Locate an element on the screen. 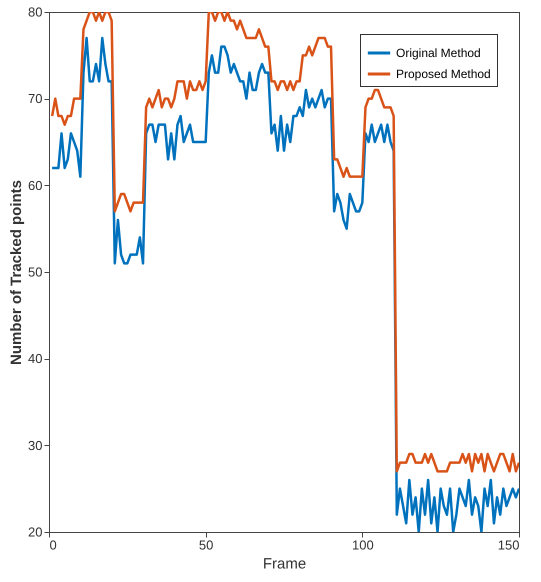  y-tick-label: 30 is located at coordinates (35, 445).